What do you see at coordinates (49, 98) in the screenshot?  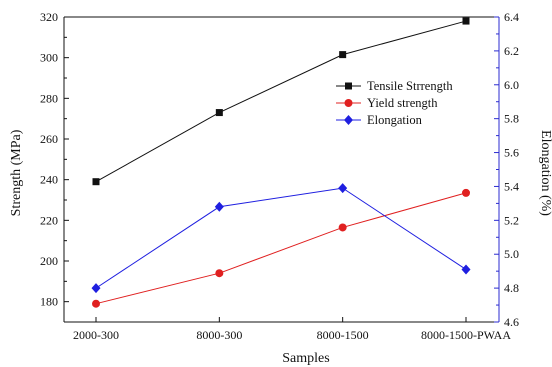 I see `left-tick-label: 280` at bounding box center [49, 98].